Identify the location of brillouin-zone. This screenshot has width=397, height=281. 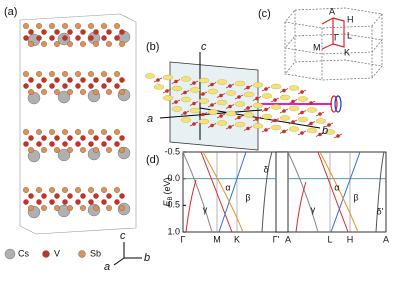
(333, 44).